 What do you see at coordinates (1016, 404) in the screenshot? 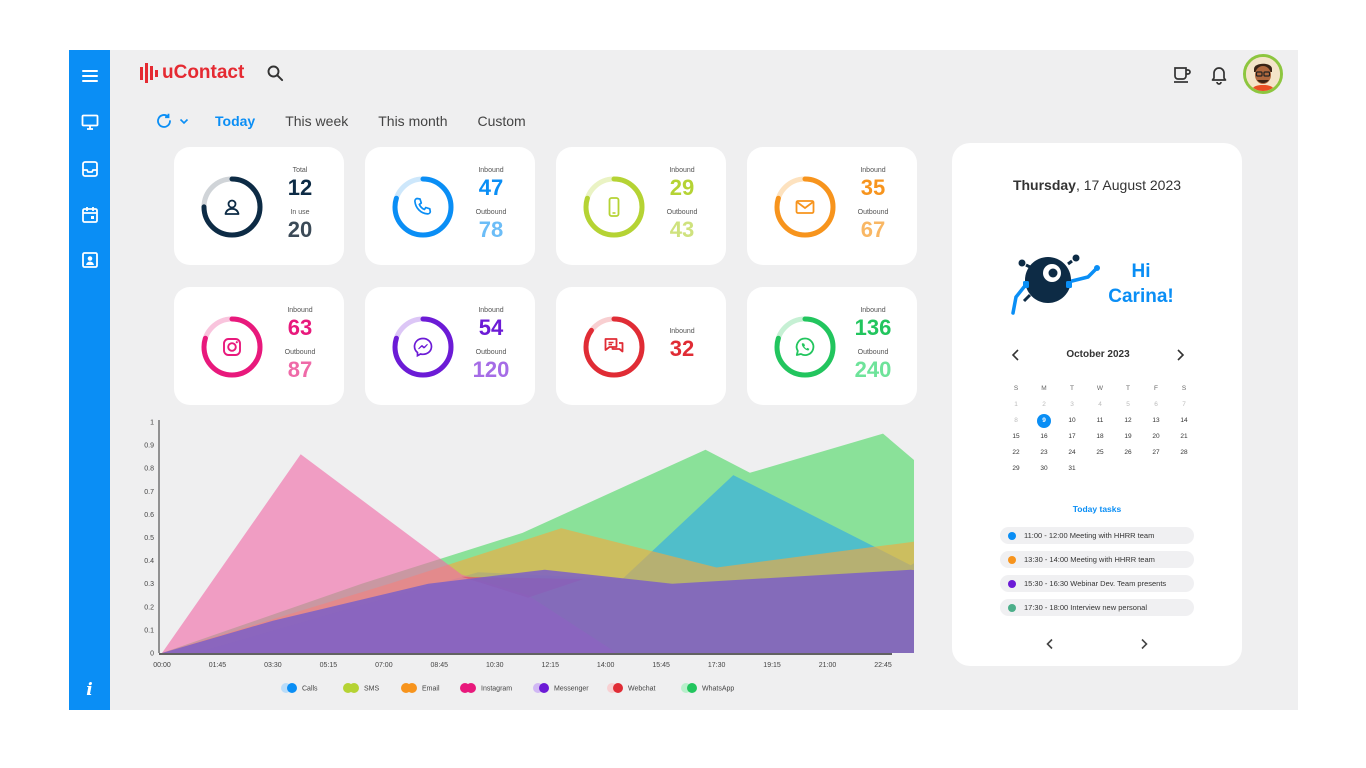
I see `calendar-day: 1` at bounding box center [1016, 404].